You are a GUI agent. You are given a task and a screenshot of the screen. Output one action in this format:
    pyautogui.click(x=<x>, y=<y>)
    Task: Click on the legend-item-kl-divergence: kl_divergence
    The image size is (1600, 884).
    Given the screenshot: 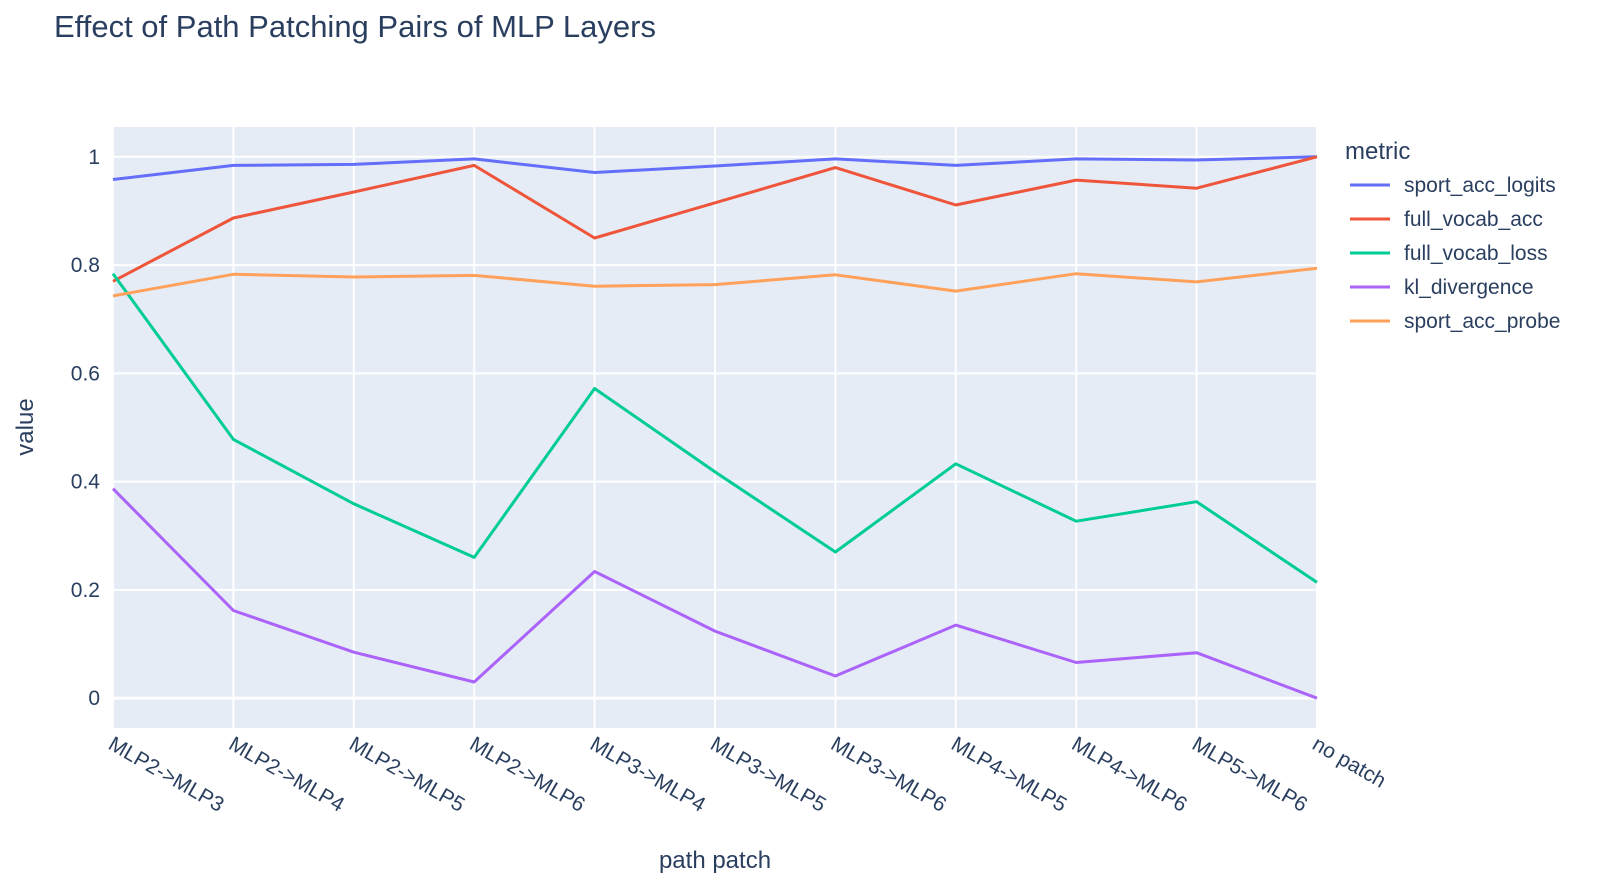 What is the action you would take?
    pyautogui.click(x=1442, y=287)
    